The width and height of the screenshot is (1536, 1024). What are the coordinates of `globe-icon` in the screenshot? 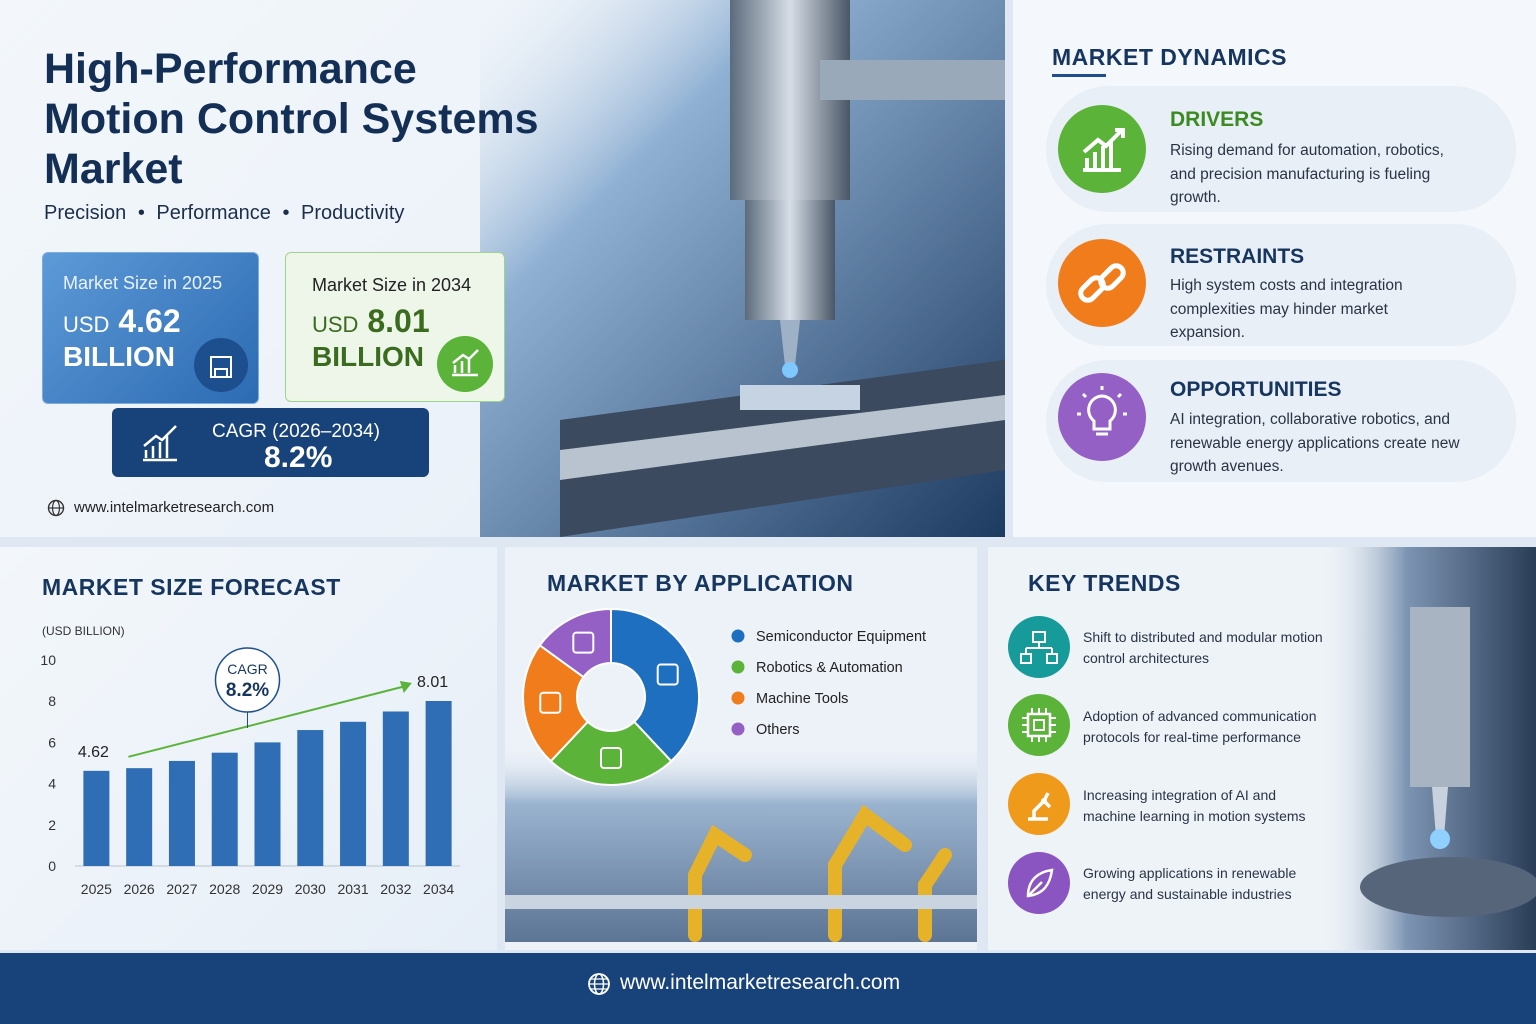 It's located at (599, 984).